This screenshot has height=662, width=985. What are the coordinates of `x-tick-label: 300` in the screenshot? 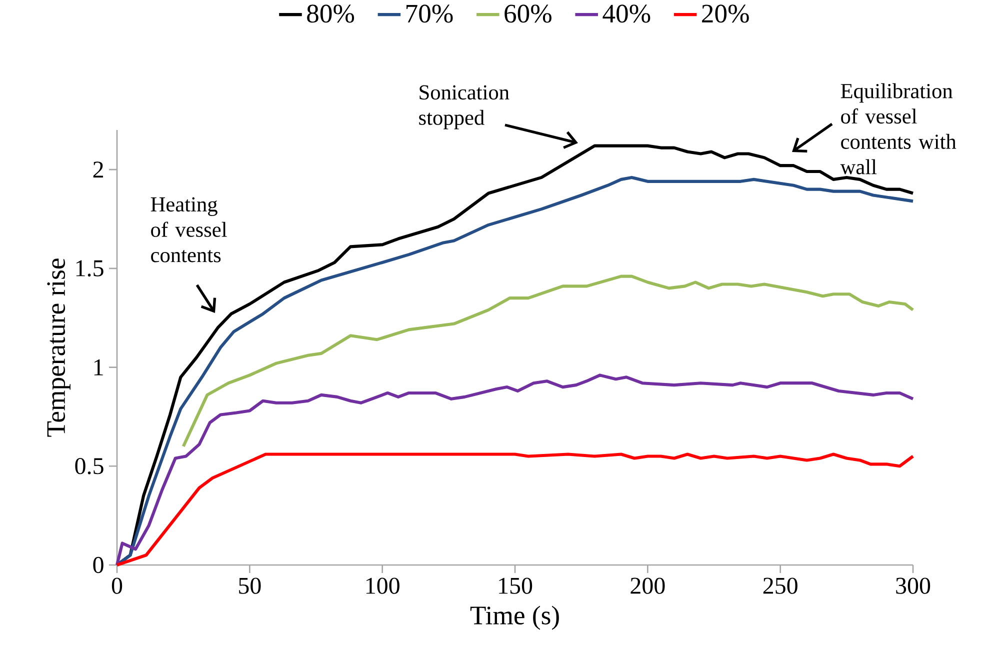 It's located at (913, 586).